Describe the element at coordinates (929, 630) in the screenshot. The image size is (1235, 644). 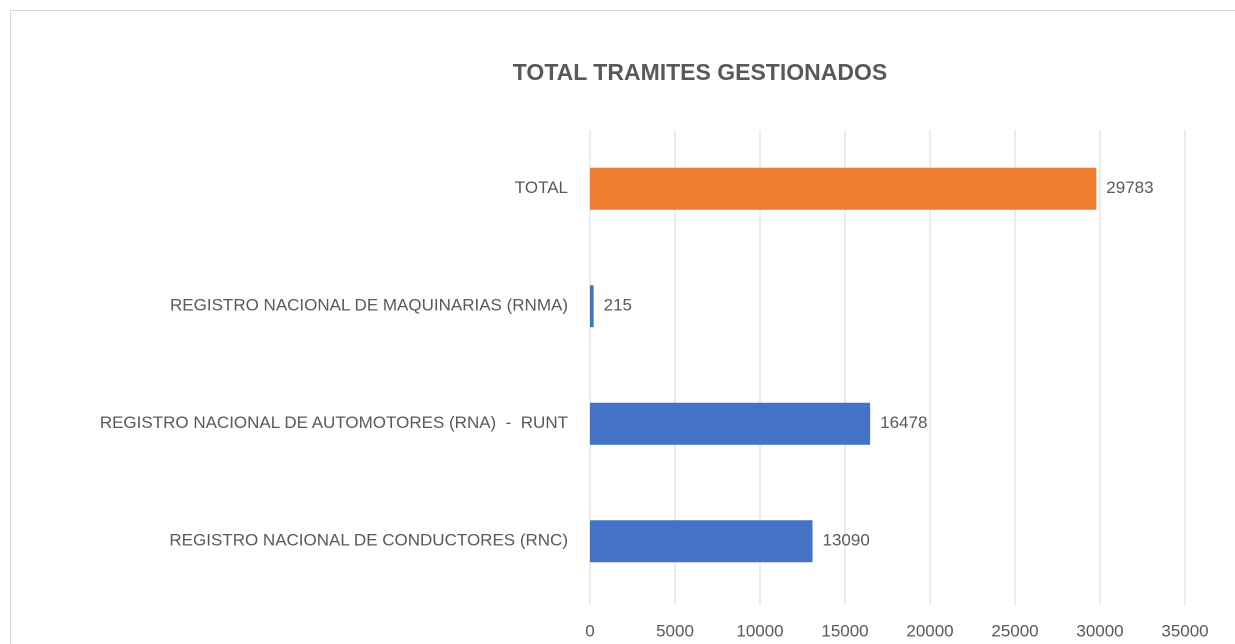
I see `x-tick-label: 20000` at that location.